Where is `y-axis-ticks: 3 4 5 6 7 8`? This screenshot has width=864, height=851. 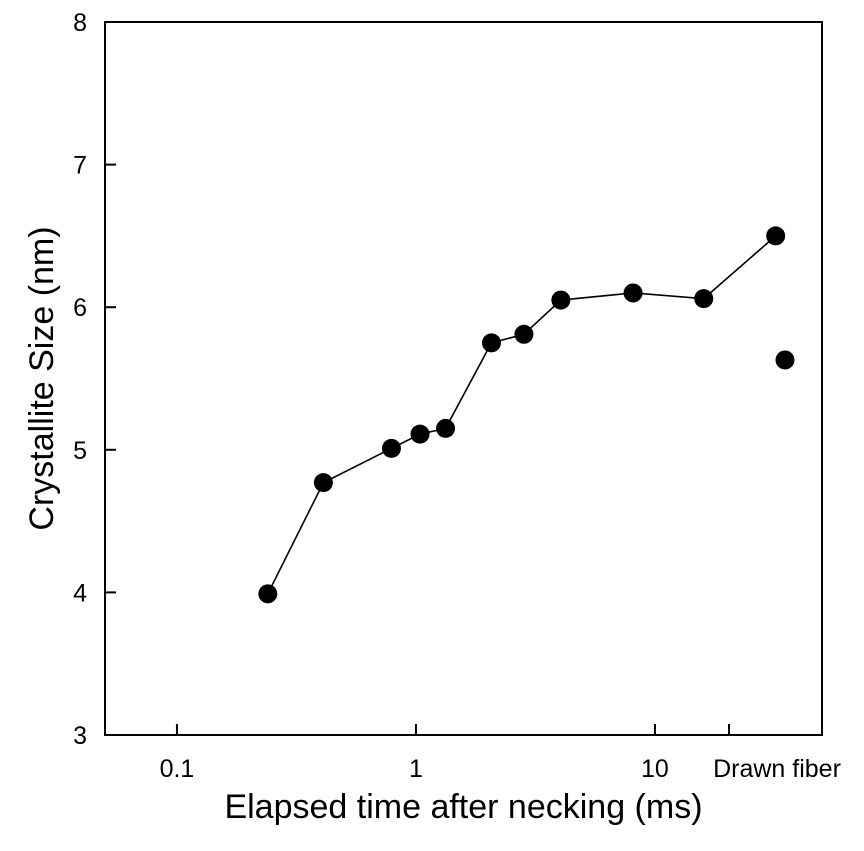
y-axis-ticks: 3 4 5 6 7 8 is located at coordinates (94, 379).